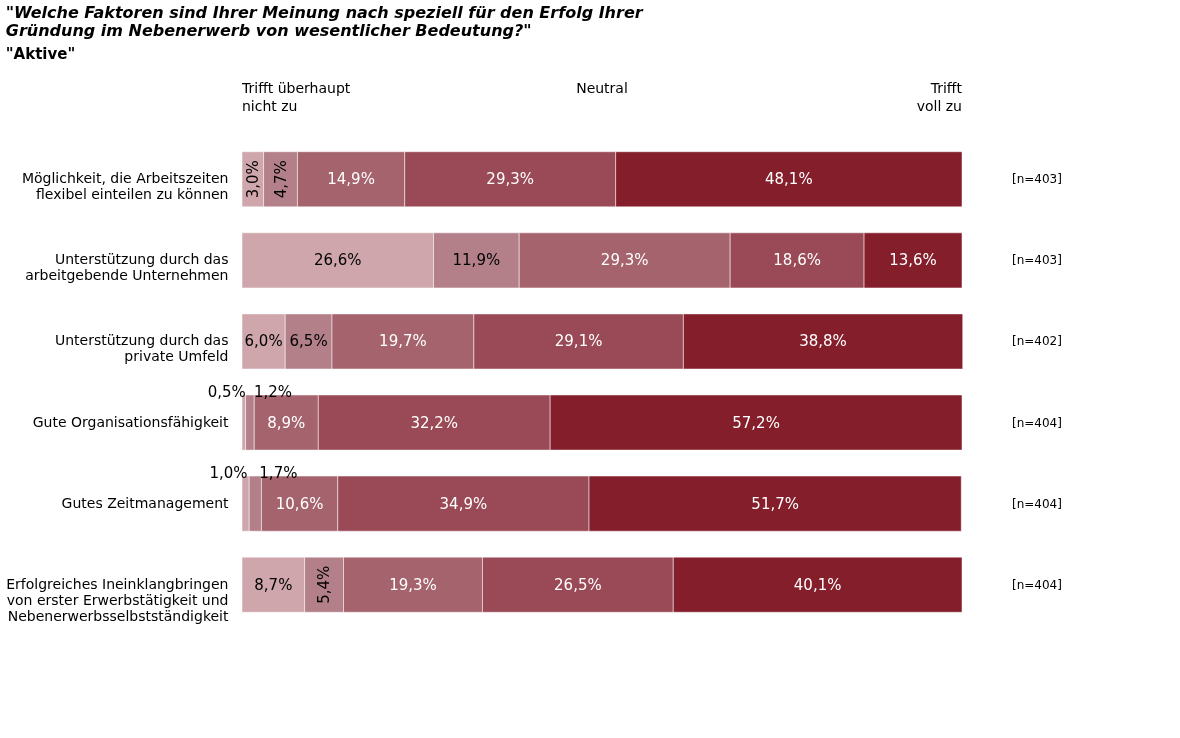  Describe the element at coordinates (263, 341) in the screenshot. I see `data-label: 6,0%` at that location.